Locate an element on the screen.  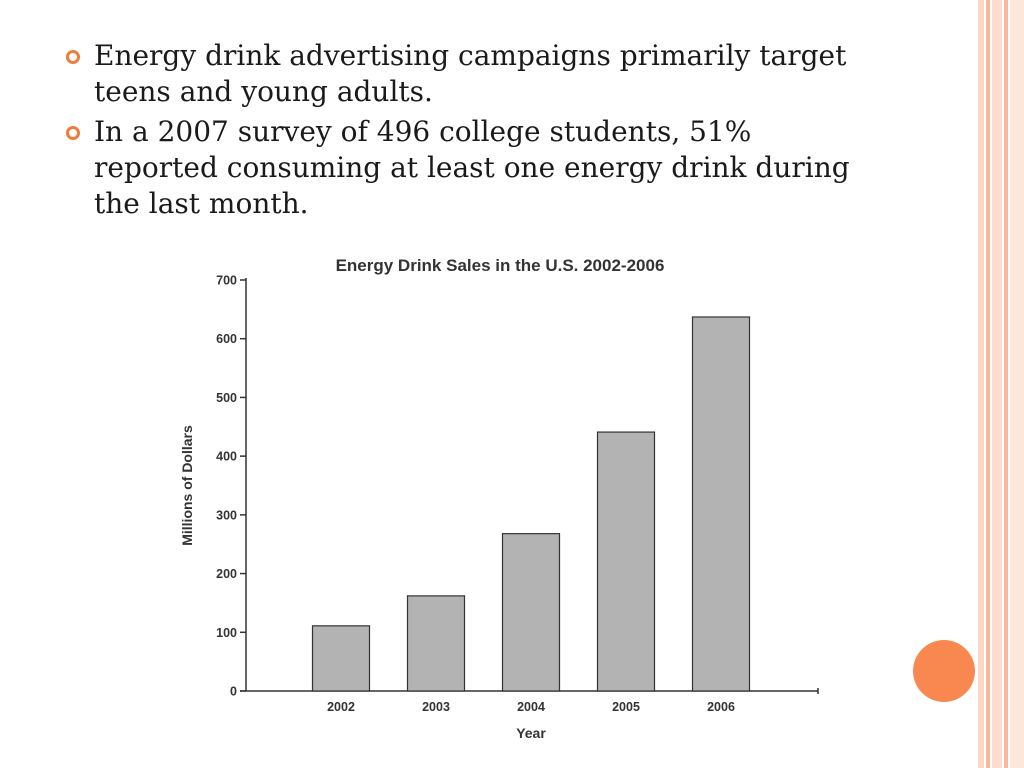
y-tick-label: 0 is located at coordinates (233, 692).